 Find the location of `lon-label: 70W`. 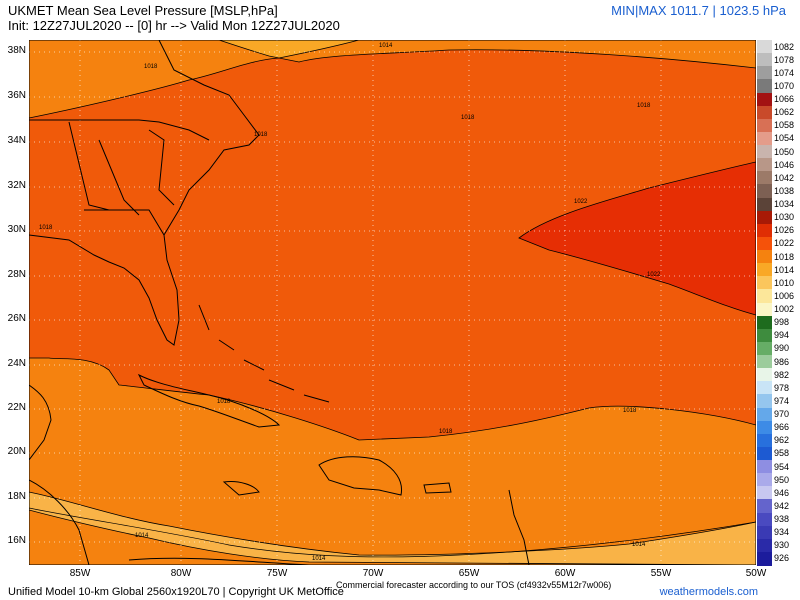

lon-label: 70W is located at coordinates (373, 573).